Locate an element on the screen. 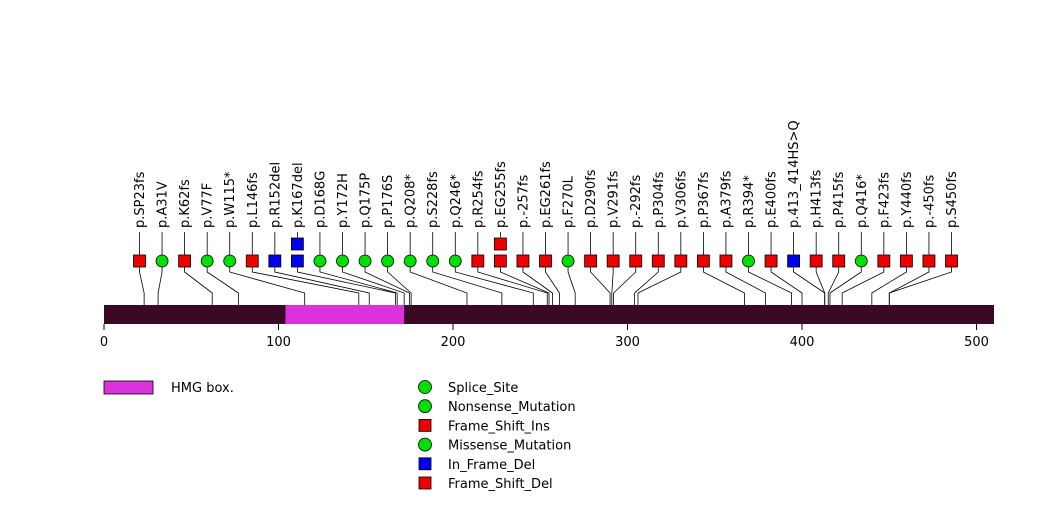 The width and height of the screenshot is (1047, 524). mutation-label-11: p.P176S is located at coordinates (388, 201).